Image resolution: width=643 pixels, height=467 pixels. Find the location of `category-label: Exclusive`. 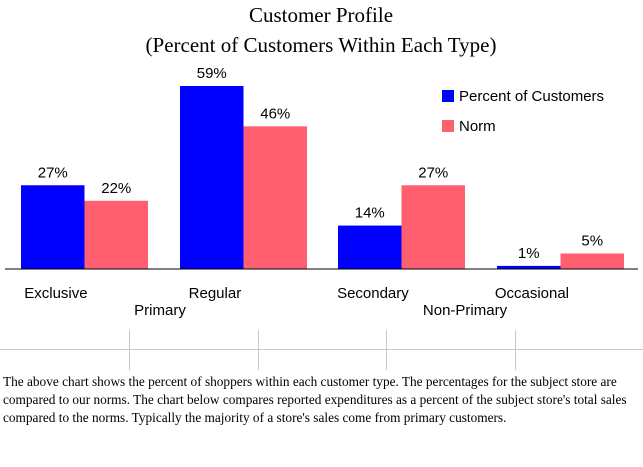

category-label: Exclusive is located at coordinates (55, 293).